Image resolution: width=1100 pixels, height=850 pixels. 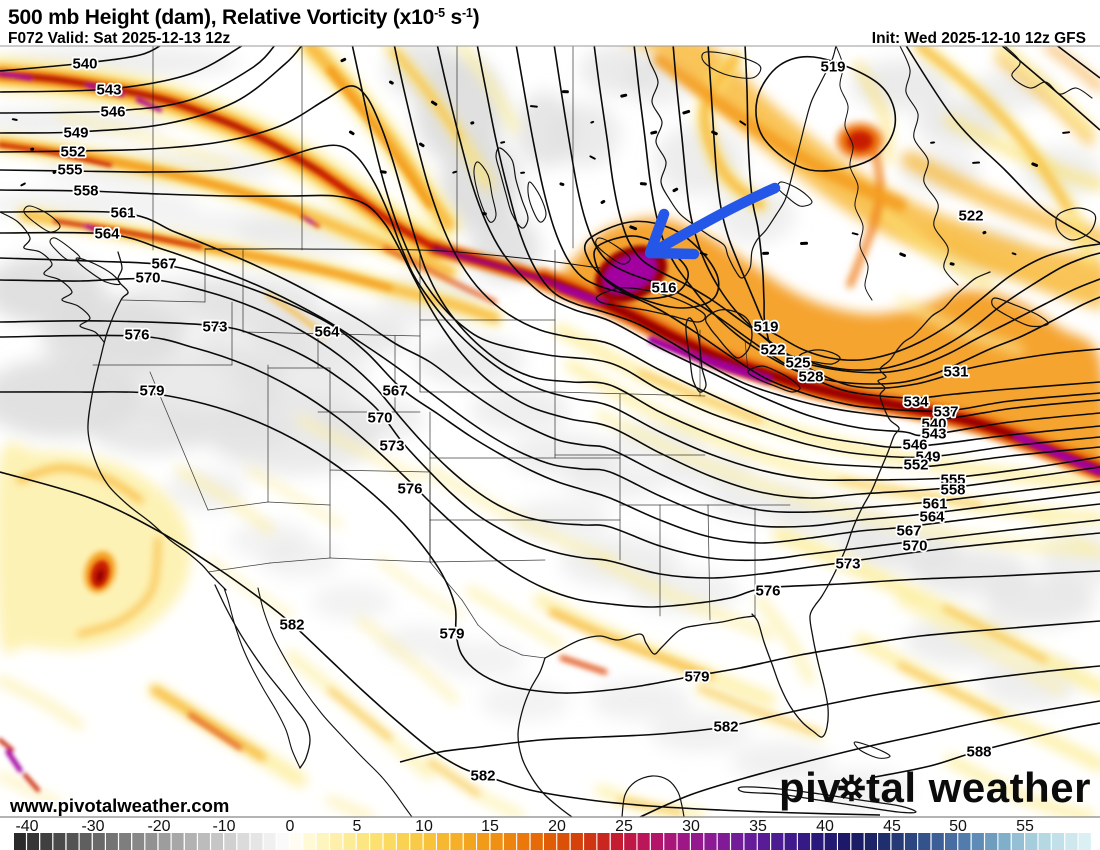 What do you see at coordinates (92, 826) in the screenshot?
I see `svg-text: -30` at bounding box center [92, 826].